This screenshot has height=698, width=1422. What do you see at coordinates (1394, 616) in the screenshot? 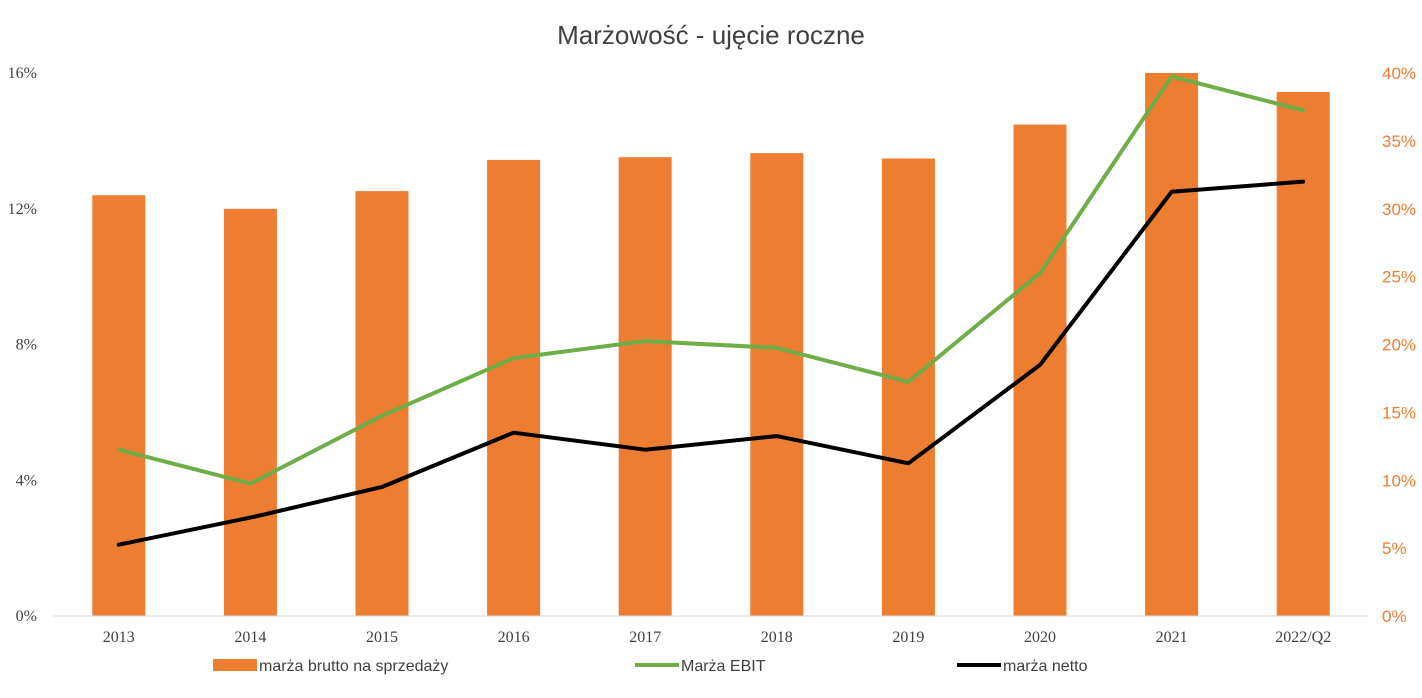
I see `right-tick-label: 0%` at bounding box center [1394, 616].